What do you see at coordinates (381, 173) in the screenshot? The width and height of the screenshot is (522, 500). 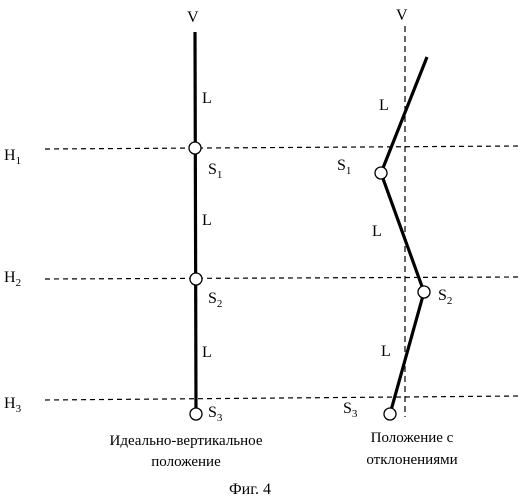 I see `right-node-s1` at bounding box center [381, 173].